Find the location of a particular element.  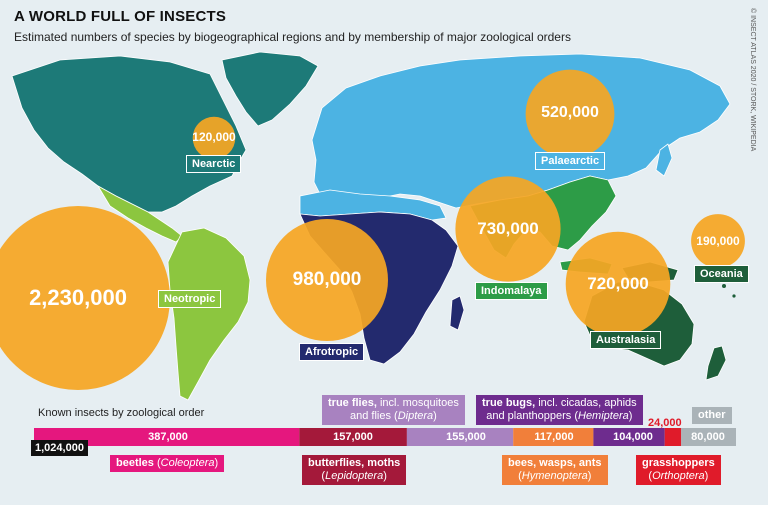

value-label-neotropic: 2,230,000 is located at coordinates (78, 297).